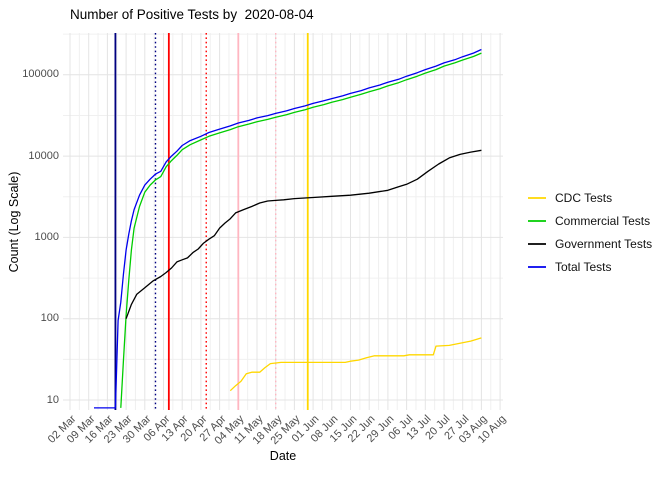 The height and width of the screenshot is (480, 672). What do you see at coordinates (283, 456) in the screenshot?
I see `x-axis-title: Date` at bounding box center [283, 456].